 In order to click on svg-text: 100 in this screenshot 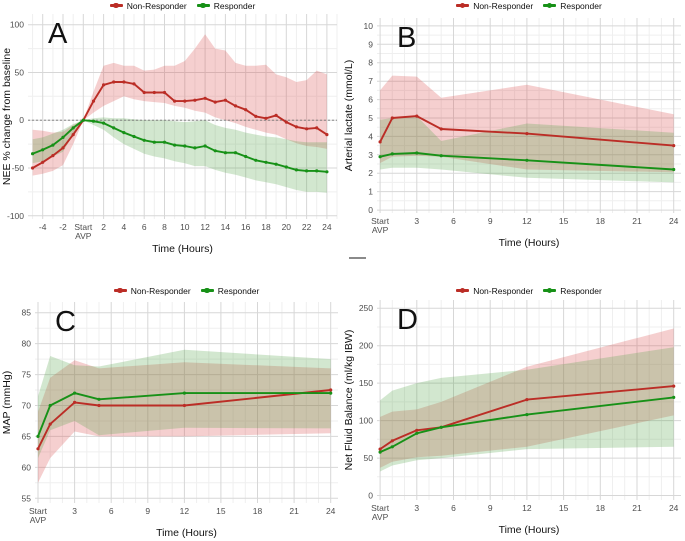, I will do `click(366, 421)`.